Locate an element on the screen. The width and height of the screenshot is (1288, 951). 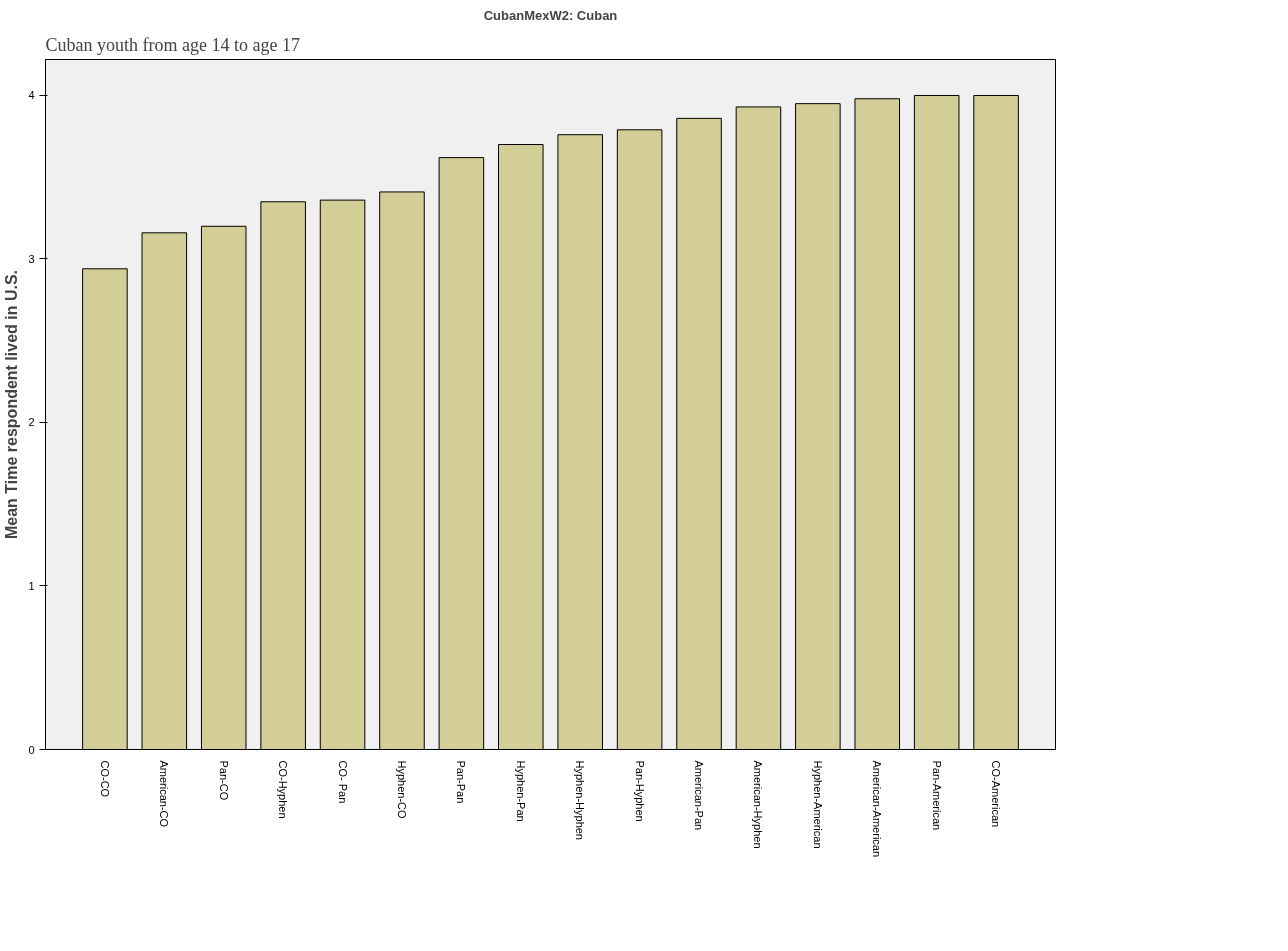
x-tick-label: Hyphen-CO is located at coordinates (401, 790).